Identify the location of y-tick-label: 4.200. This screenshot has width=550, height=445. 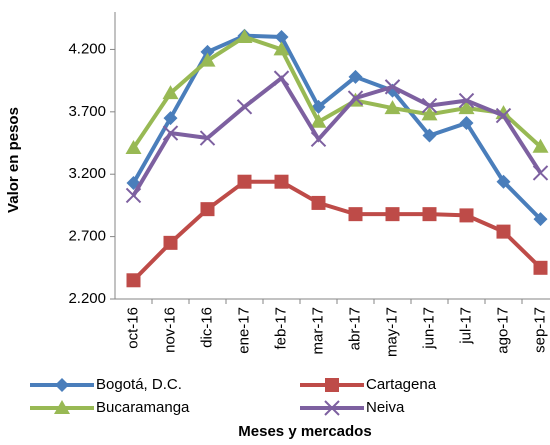
(87, 48).